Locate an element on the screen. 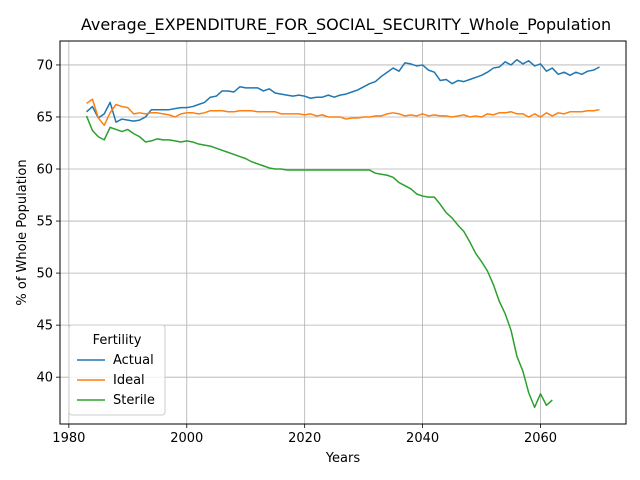 The image size is (640, 480). y-axis-label: % of Whole Population is located at coordinates (22, 232).